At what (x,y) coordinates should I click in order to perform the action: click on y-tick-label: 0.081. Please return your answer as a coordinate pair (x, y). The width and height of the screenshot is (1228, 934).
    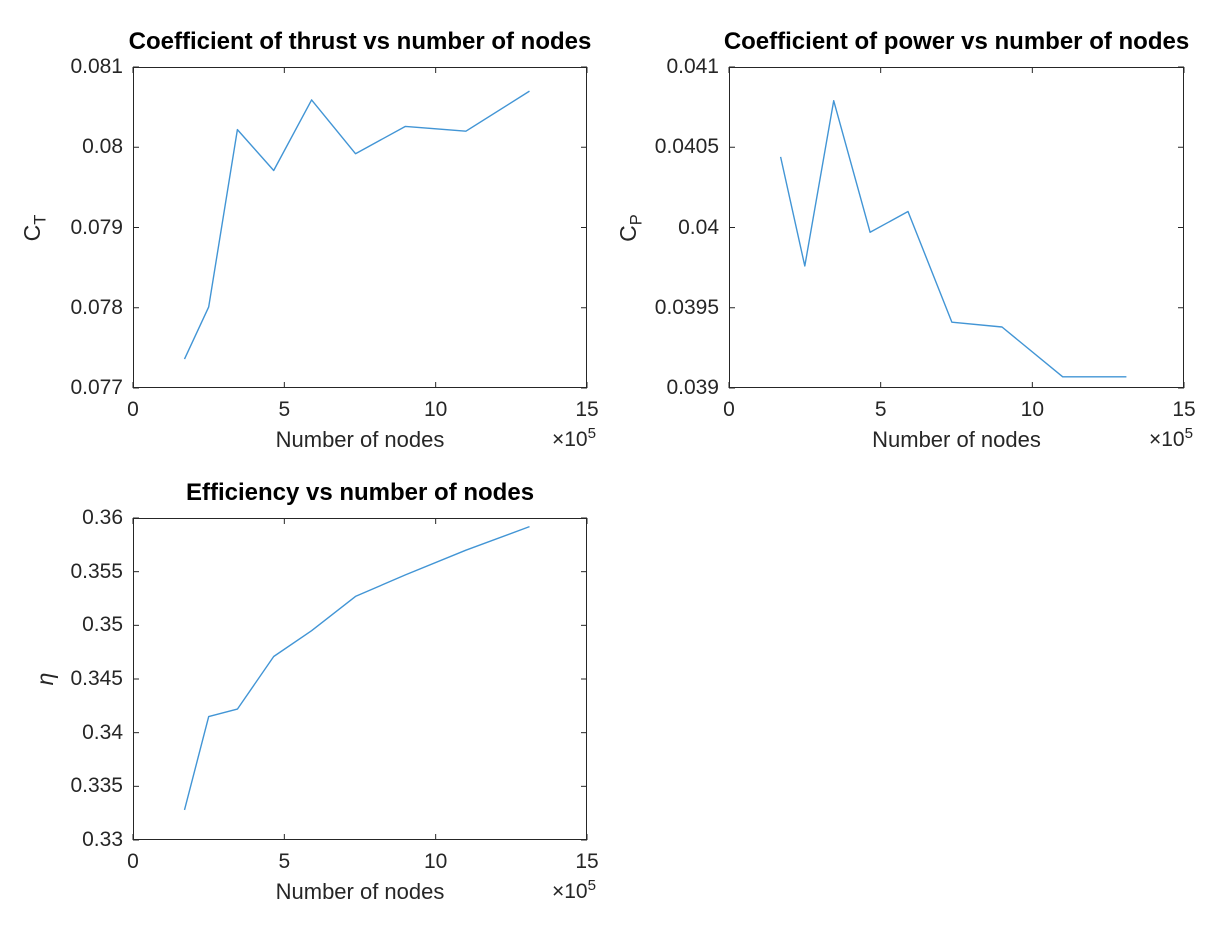
    Looking at the image, I should click on (96, 66).